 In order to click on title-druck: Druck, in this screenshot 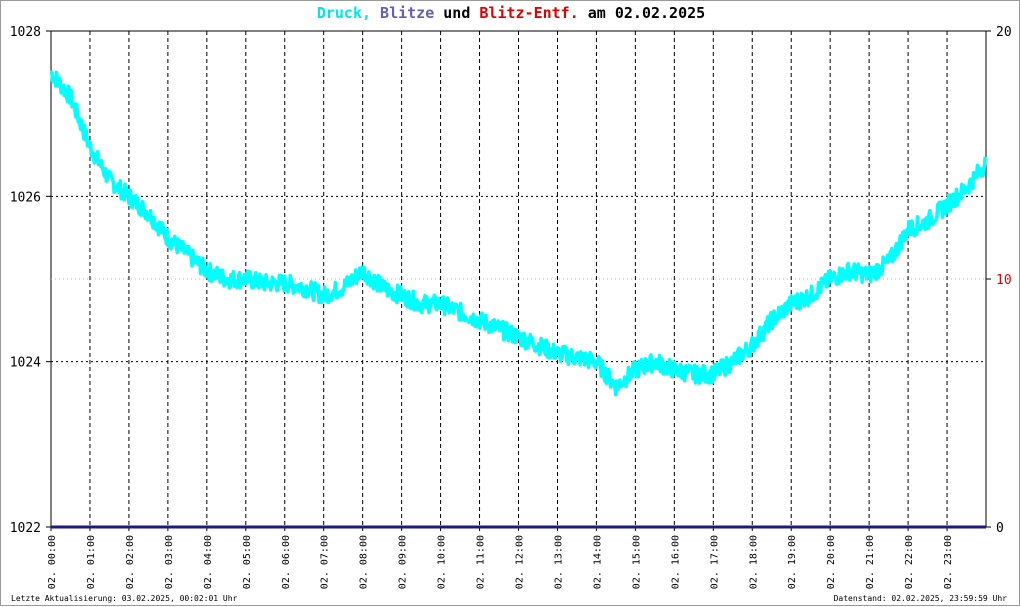, I will do `click(344, 13)`.